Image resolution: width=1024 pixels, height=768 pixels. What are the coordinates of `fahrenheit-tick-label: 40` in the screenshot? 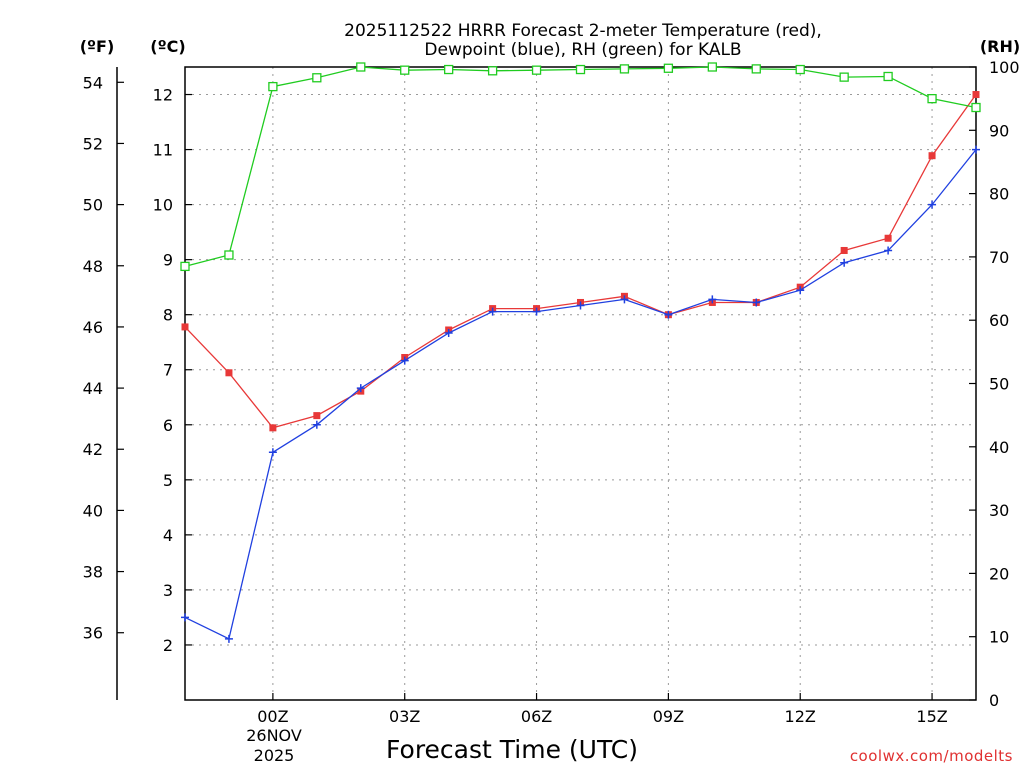 It's located at (93, 510).